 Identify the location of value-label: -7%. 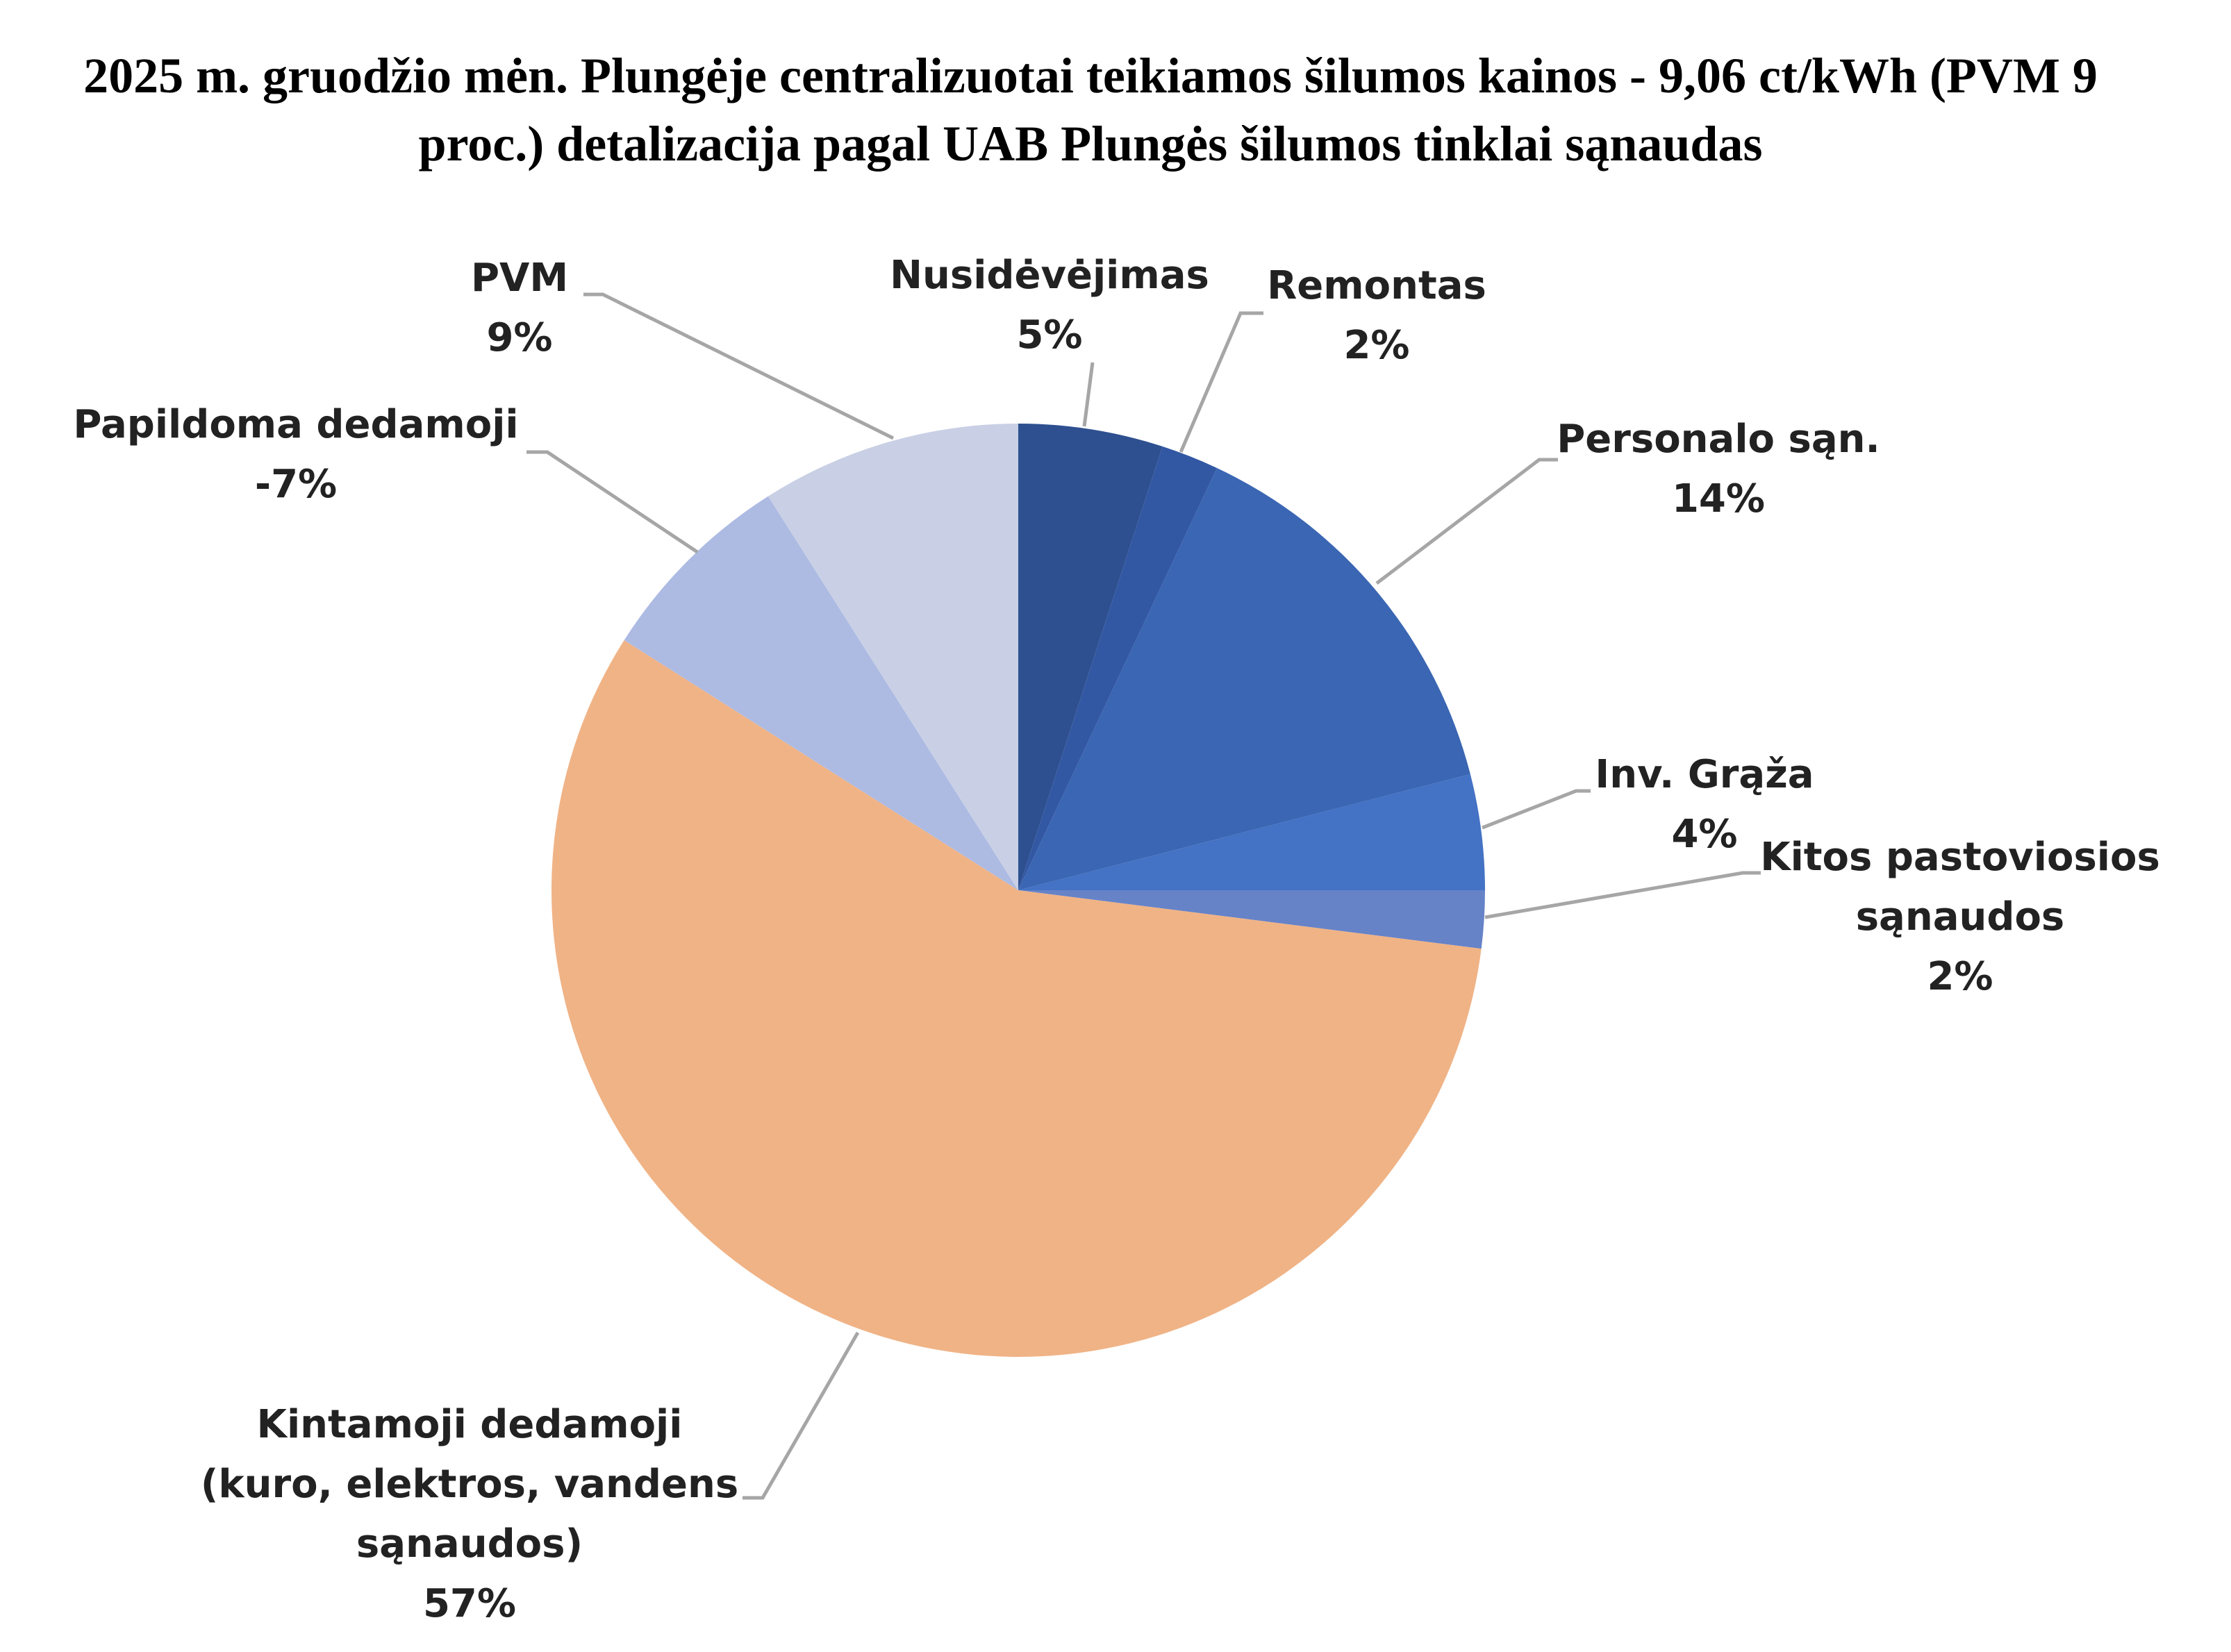
(296, 484).